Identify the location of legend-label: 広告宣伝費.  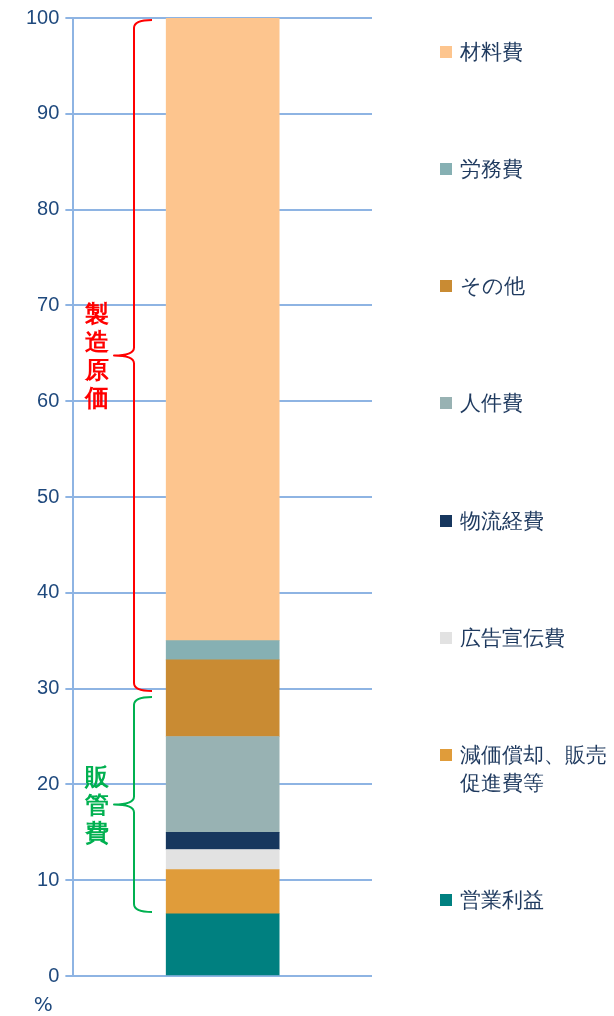
(512, 638).